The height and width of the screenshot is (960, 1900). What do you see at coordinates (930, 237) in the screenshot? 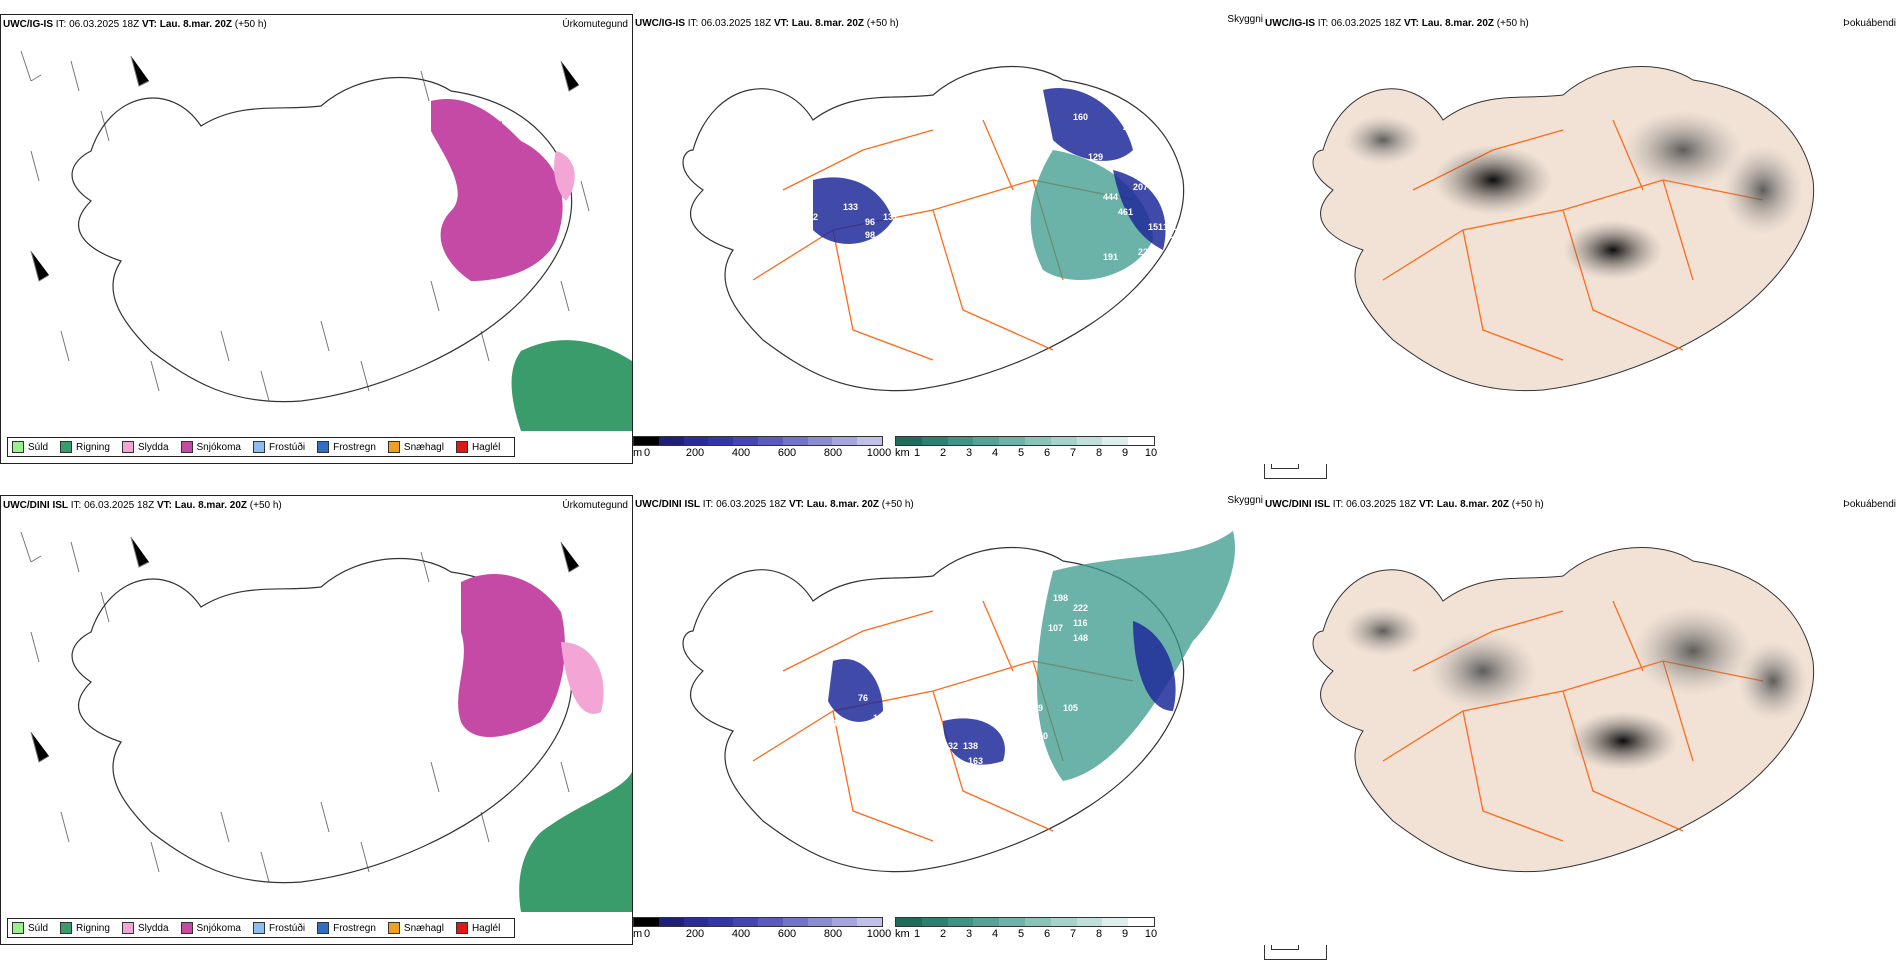
I see `label-6: 100` at bounding box center [930, 237].